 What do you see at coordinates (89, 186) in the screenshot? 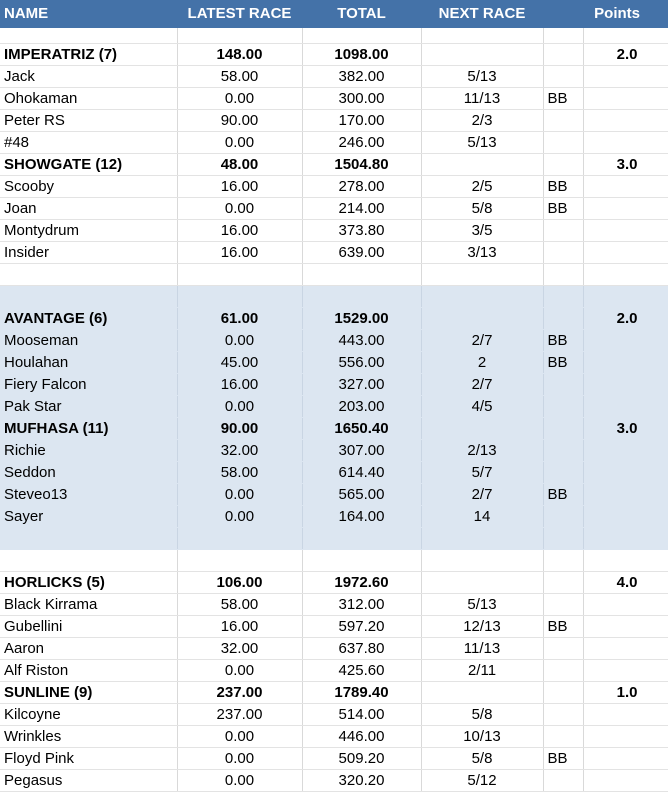
I see `runner-name: Scooby` at bounding box center [89, 186].